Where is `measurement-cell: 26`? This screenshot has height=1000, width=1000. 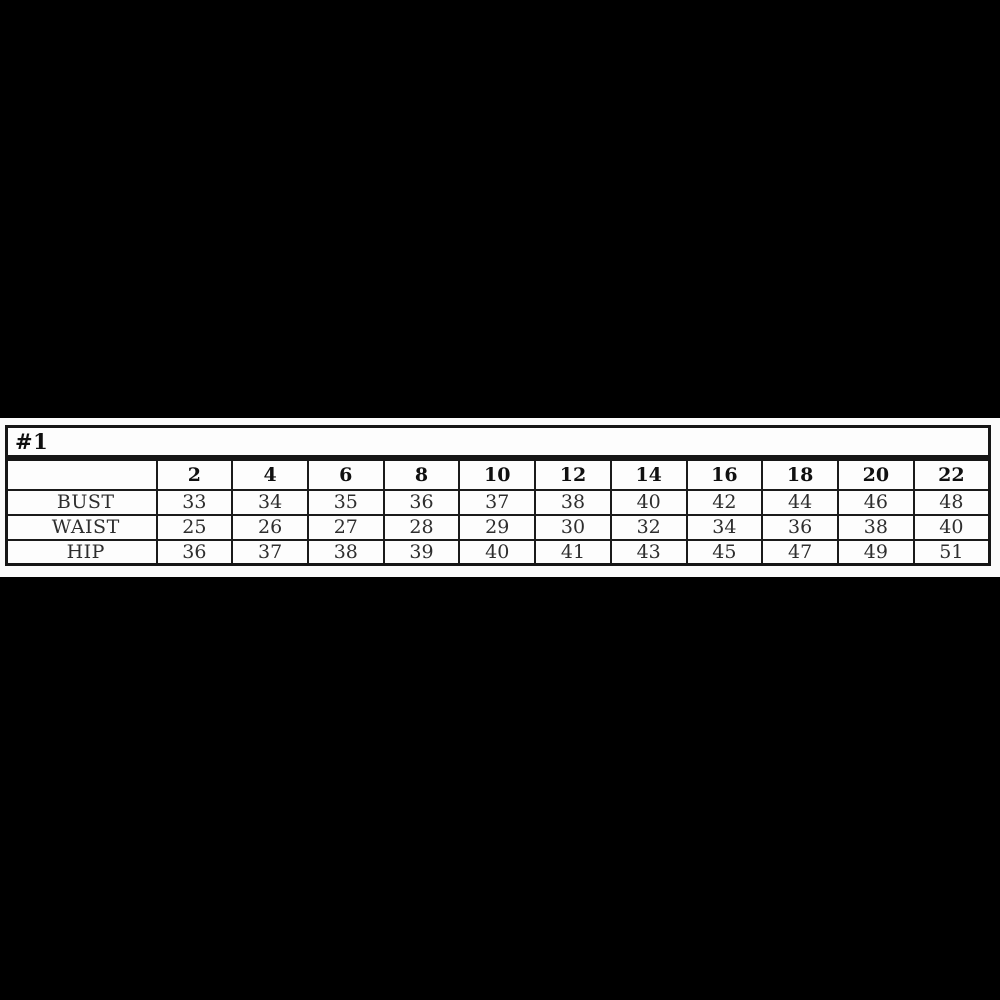 measurement-cell: 26 is located at coordinates (270, 527).